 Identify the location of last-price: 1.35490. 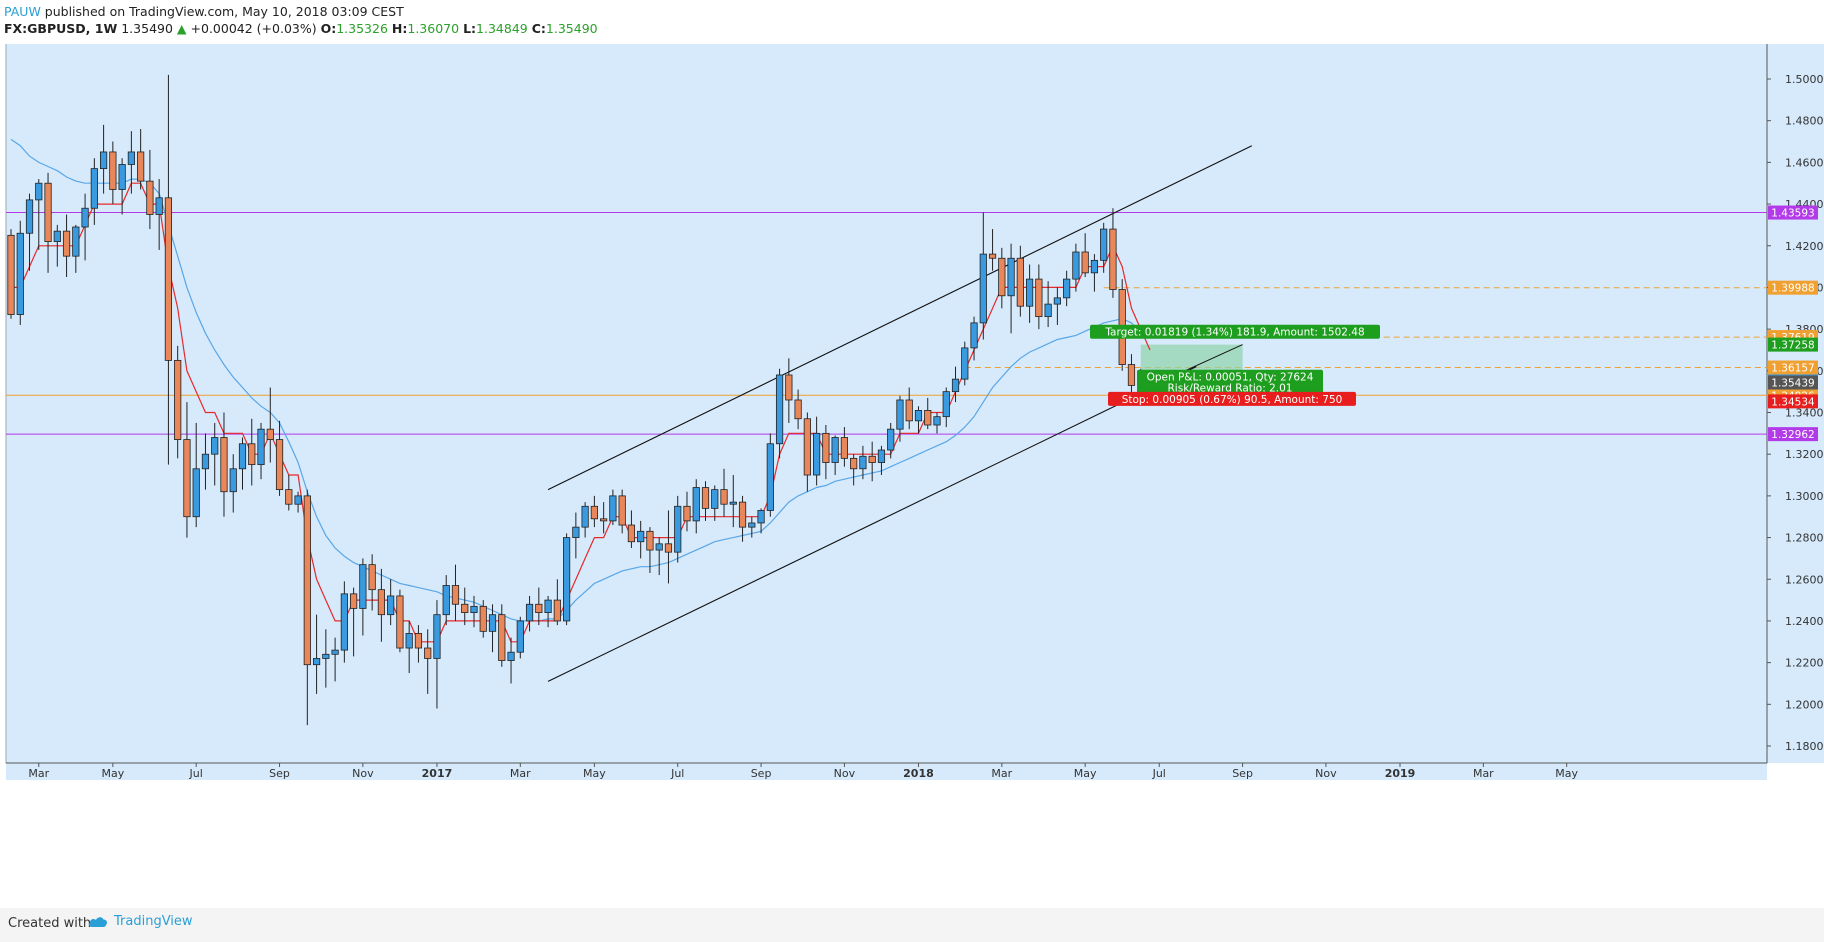
(147, 28).